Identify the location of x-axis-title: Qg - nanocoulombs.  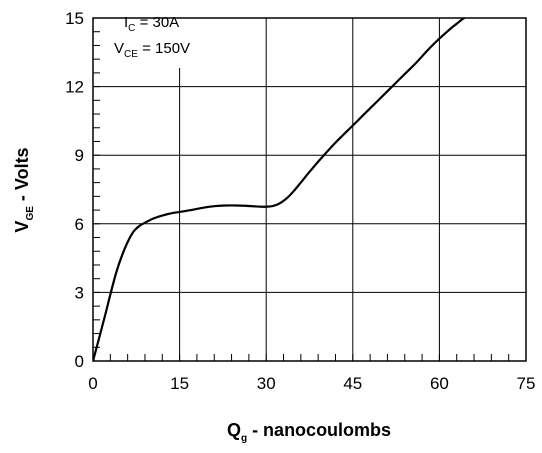
(309, 432).